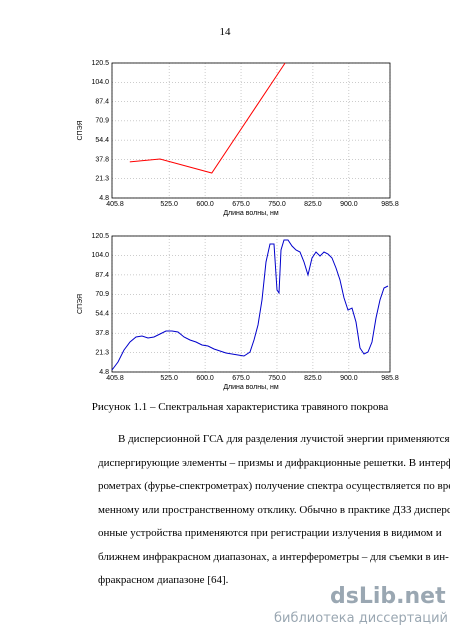 This screenshot has height=637, width=450. Describe the element at coordinates (361, 618) in the screenshot. I see `watermark-subtitle: библиотека диссертаций` at that location.